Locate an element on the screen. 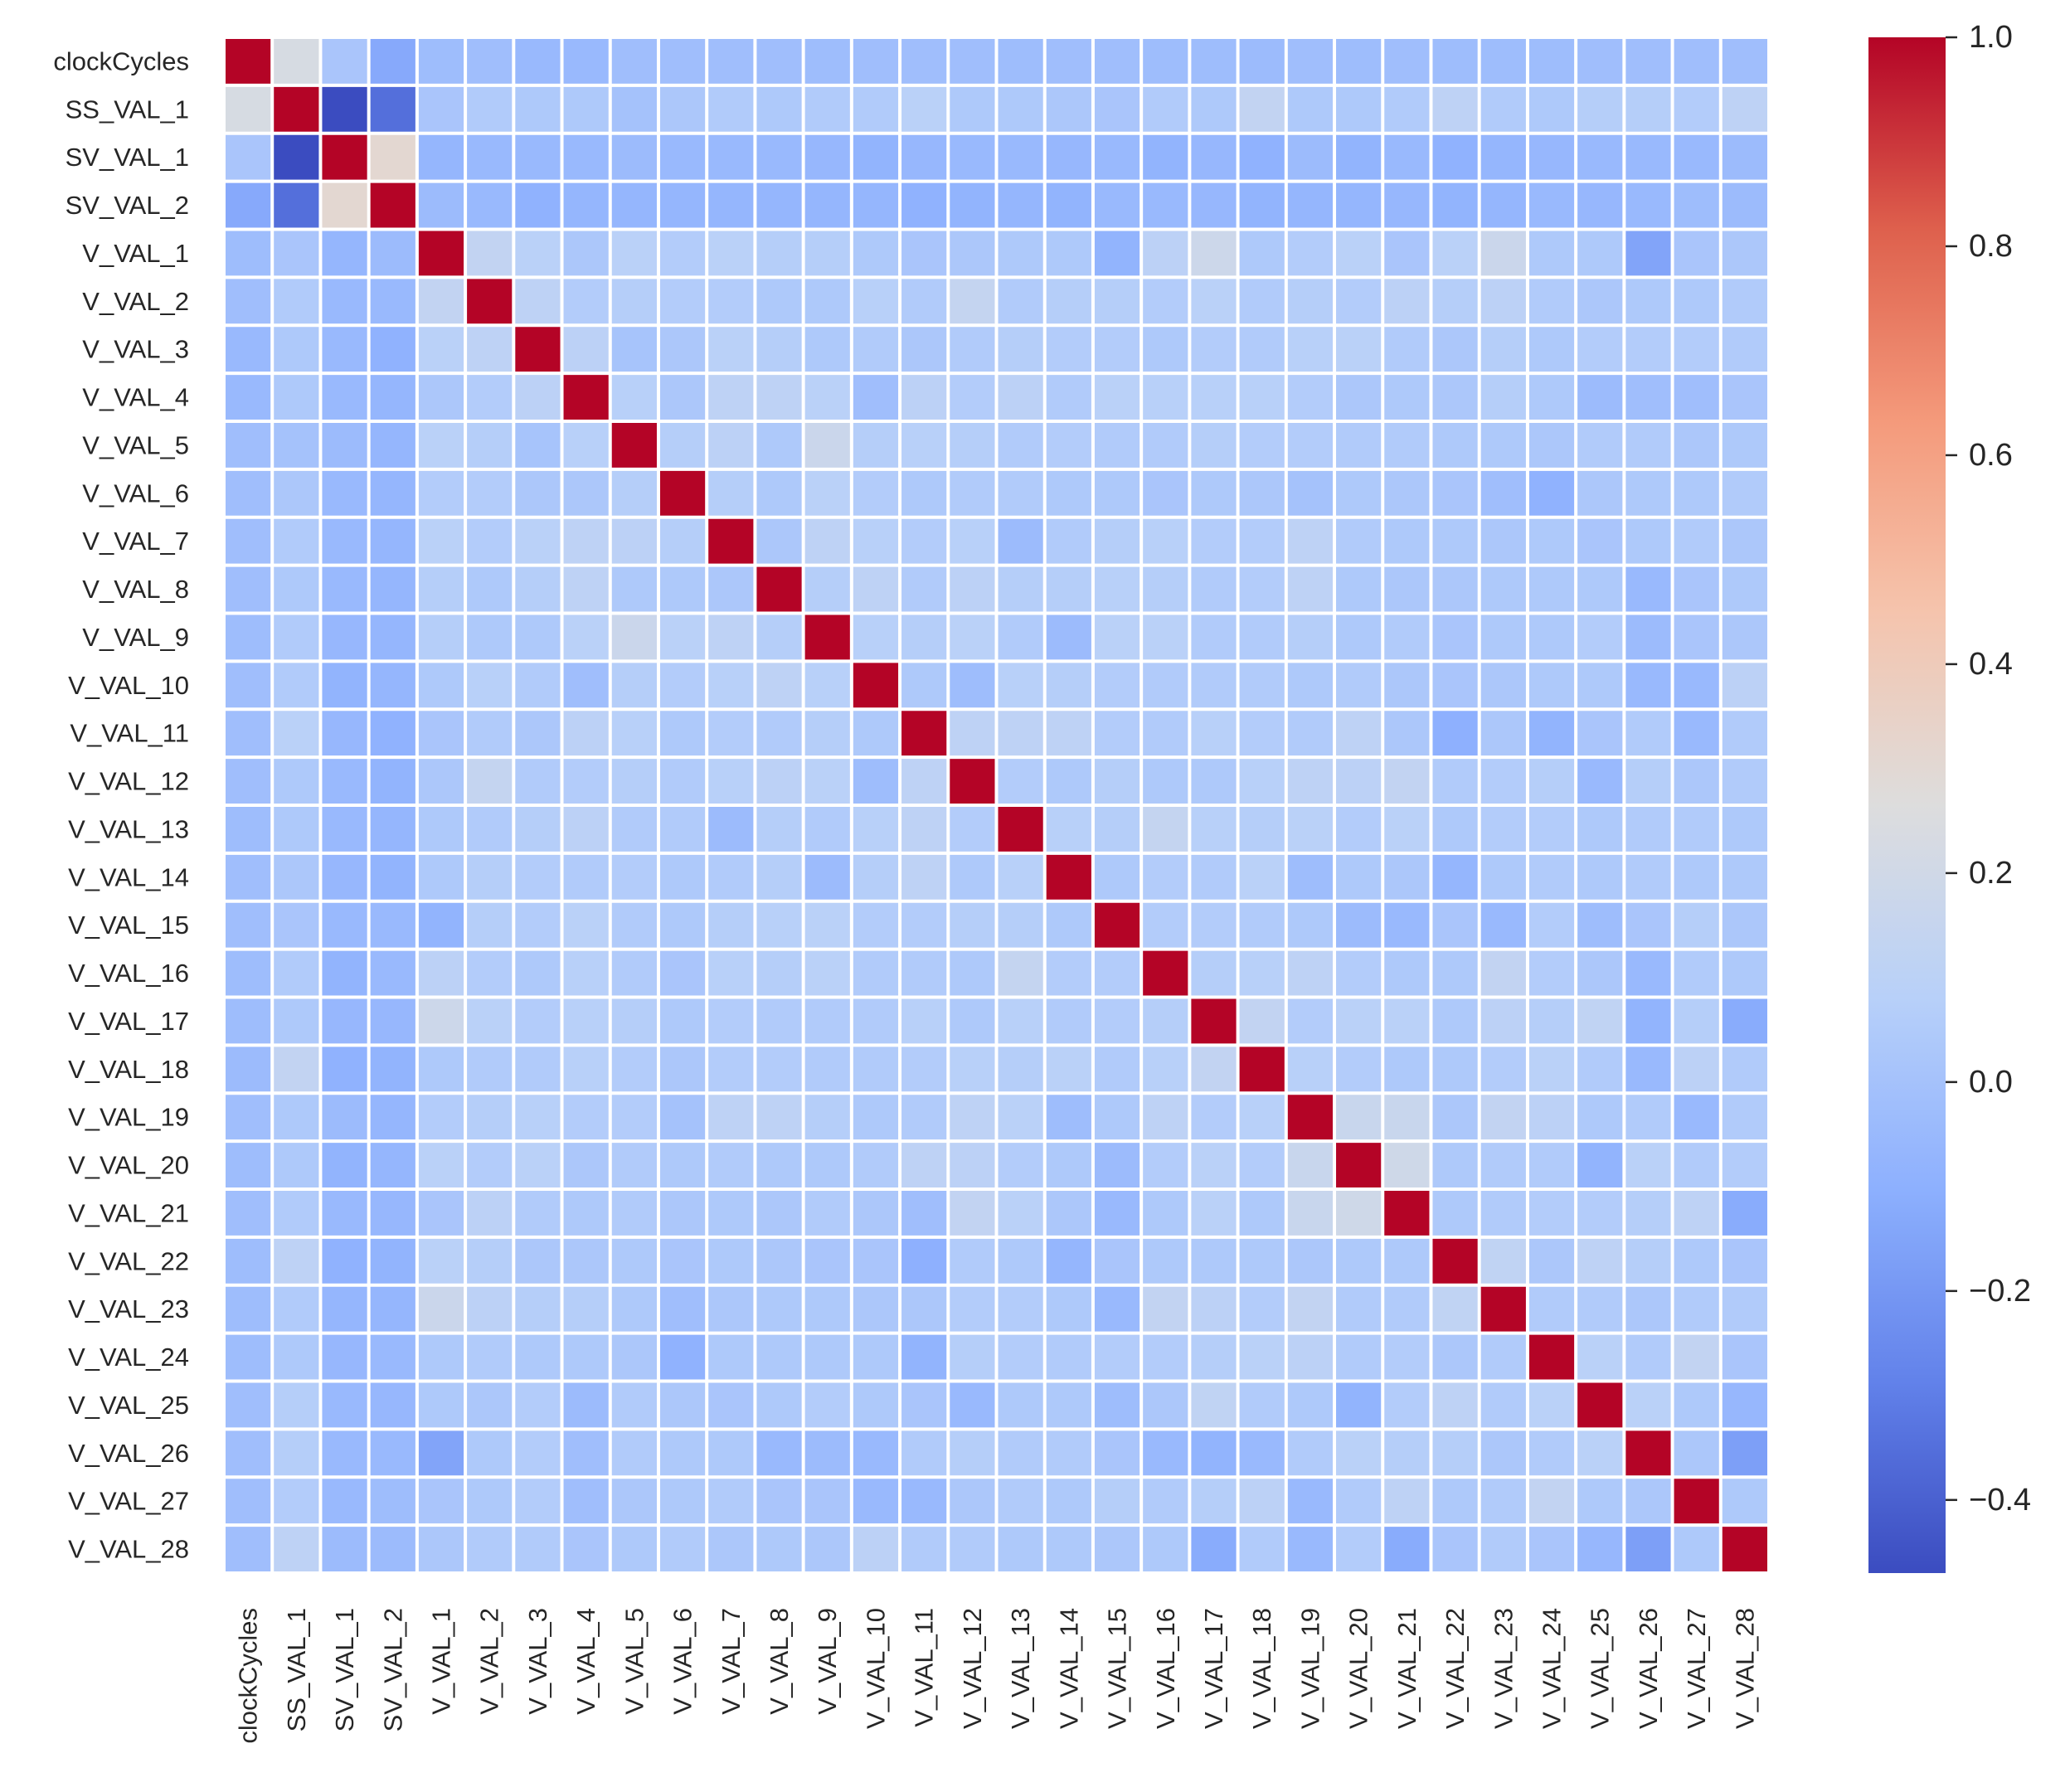  x-tick-label: V_VAL_8 is located at coordinates (779, 1661).